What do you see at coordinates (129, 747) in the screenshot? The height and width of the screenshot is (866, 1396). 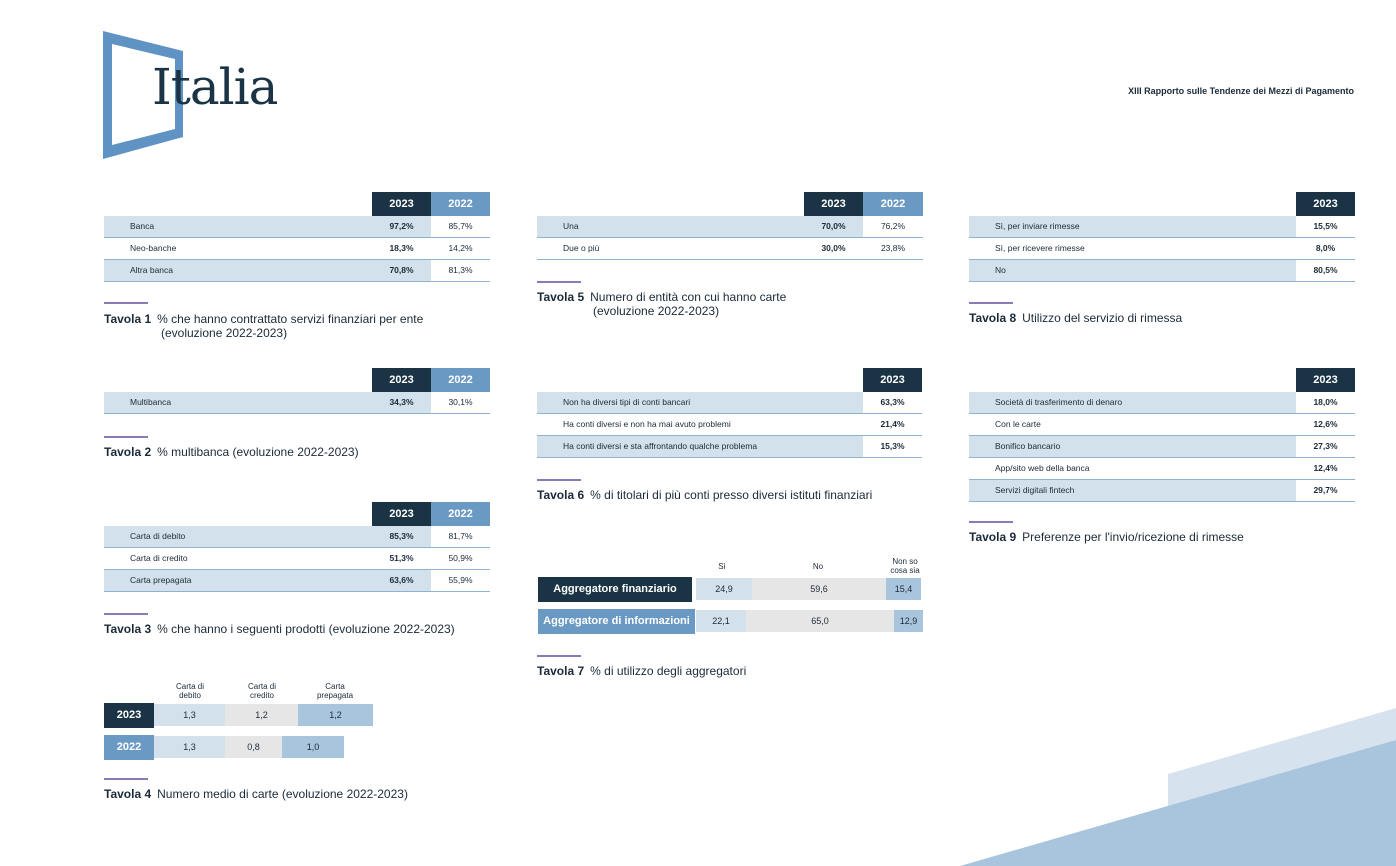 I see `year-label-2022: 2022` at bounding box center [129, 747].